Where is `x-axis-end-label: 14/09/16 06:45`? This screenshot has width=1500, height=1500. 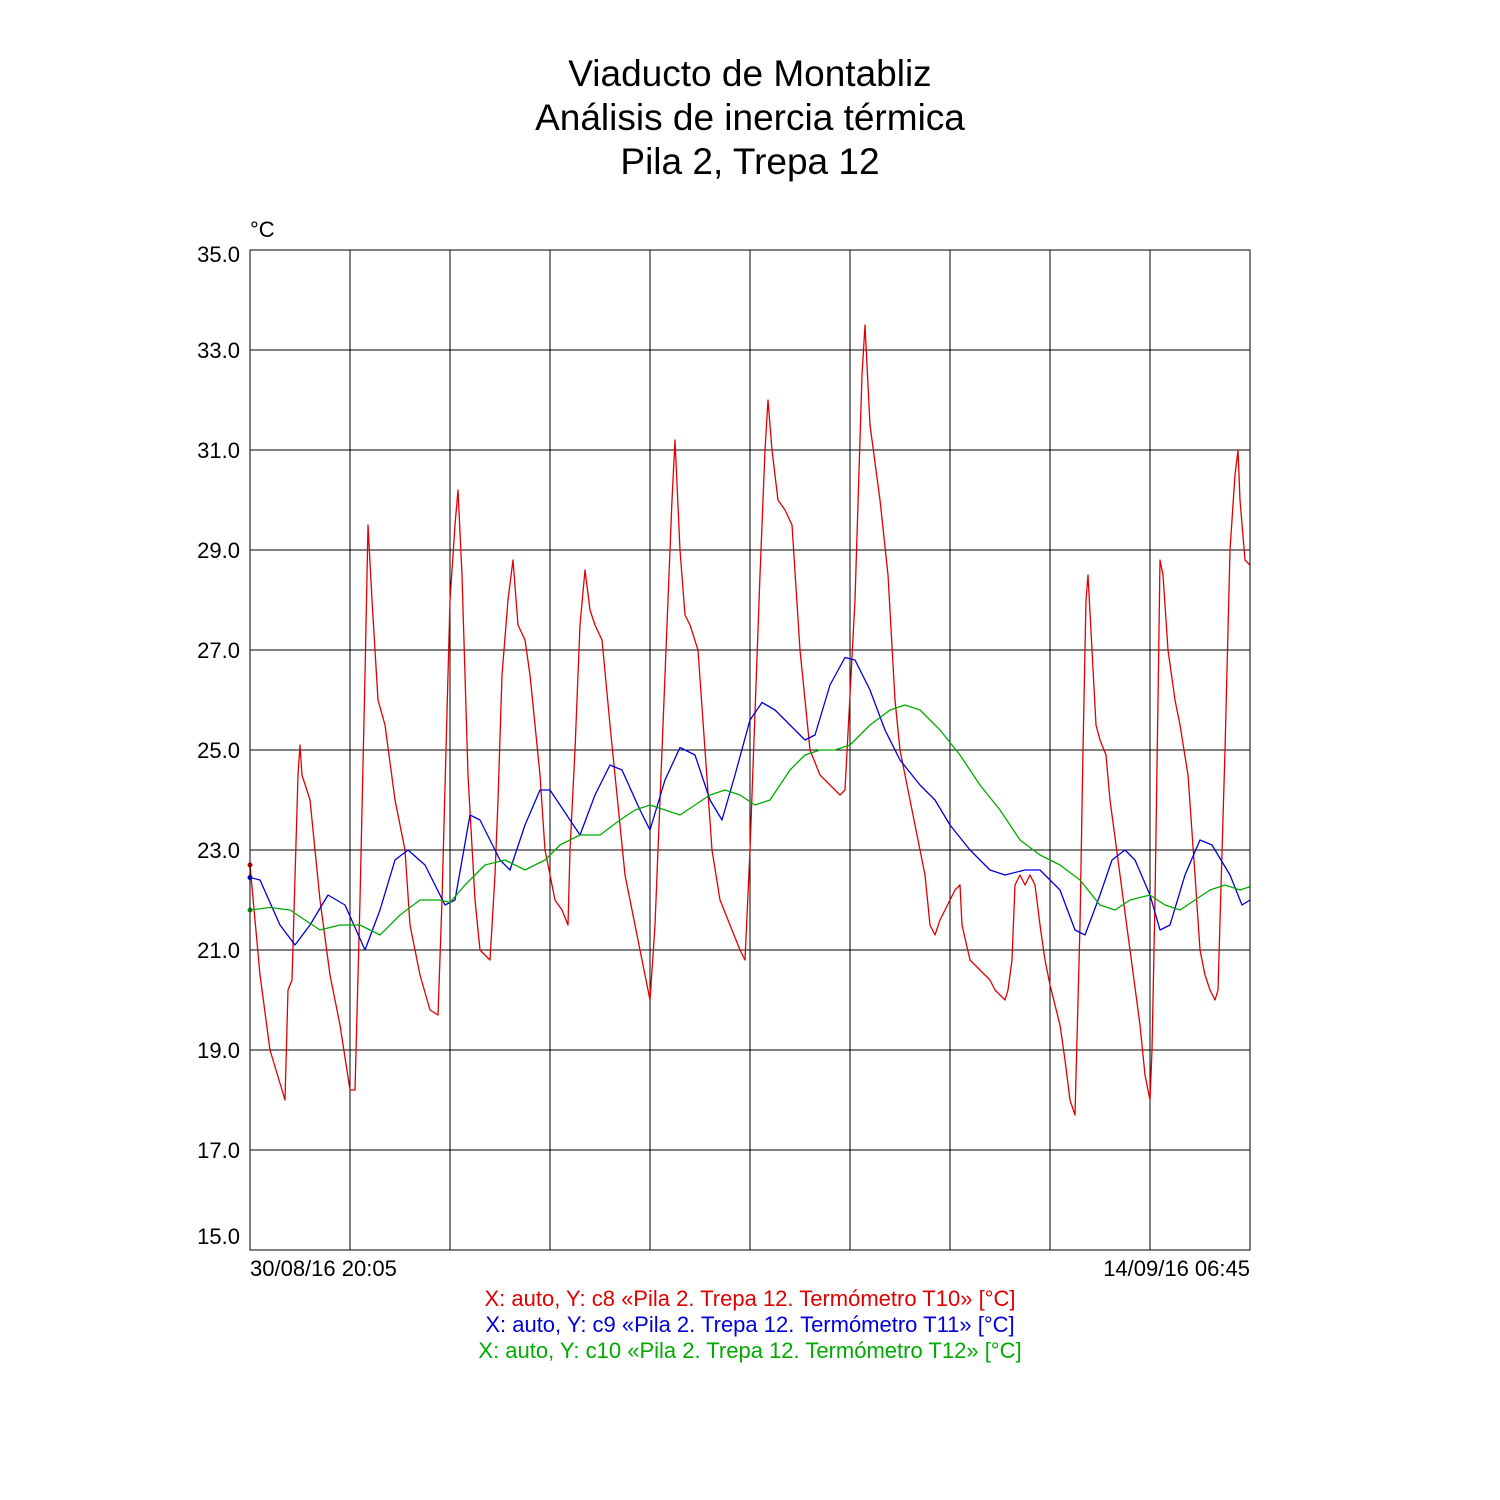 x-axis-end-label: 14/09/16 06:45 is located at coordinates (1176, 1268).